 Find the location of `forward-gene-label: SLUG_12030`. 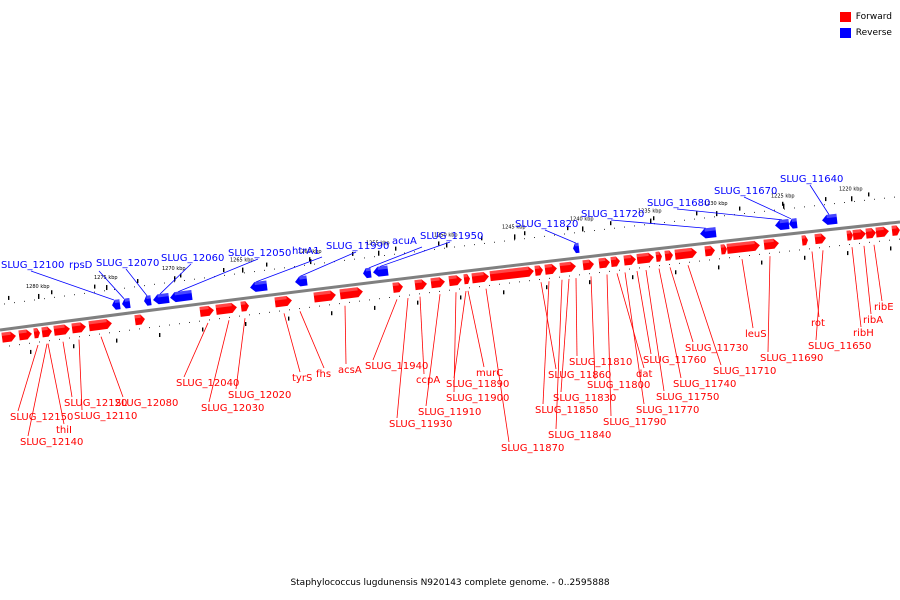

forward-gene-label: SLUG_12030 is located at coordinates (232, 408).